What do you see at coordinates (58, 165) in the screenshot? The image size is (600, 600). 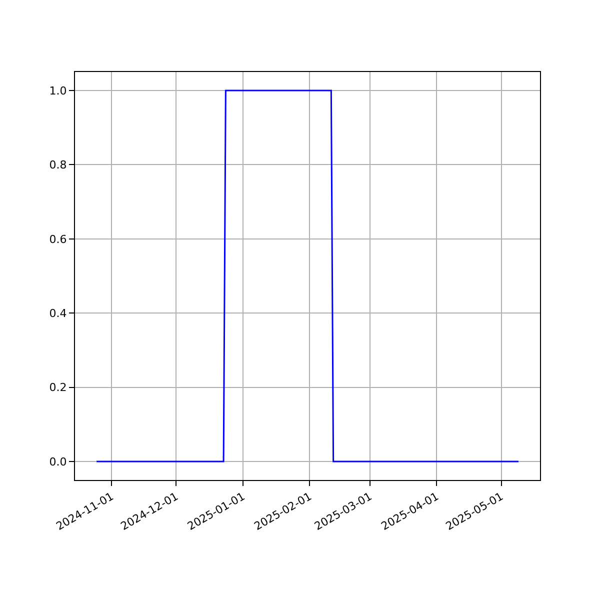 I see `y-tick-label: 0.8` at bounding box center [58, 165].